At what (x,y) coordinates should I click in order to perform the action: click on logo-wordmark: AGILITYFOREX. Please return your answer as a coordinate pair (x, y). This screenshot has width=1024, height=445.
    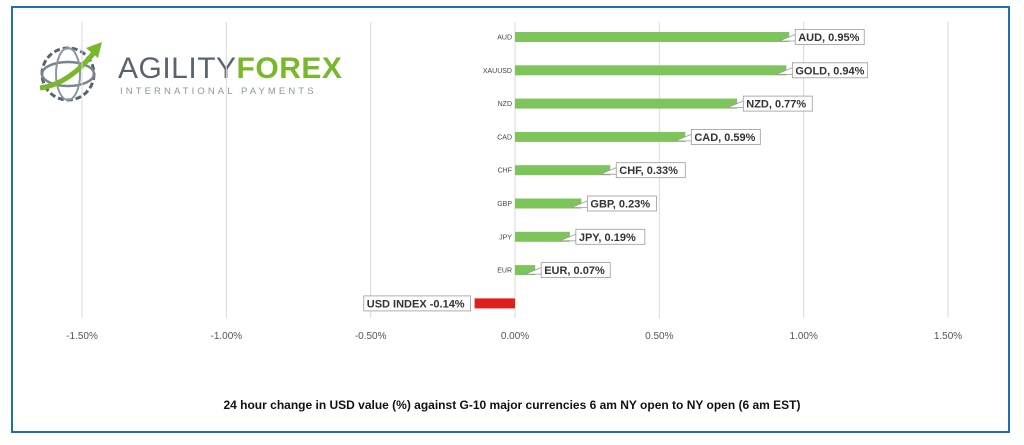
    Looking at the image, I should click on (230, 69).